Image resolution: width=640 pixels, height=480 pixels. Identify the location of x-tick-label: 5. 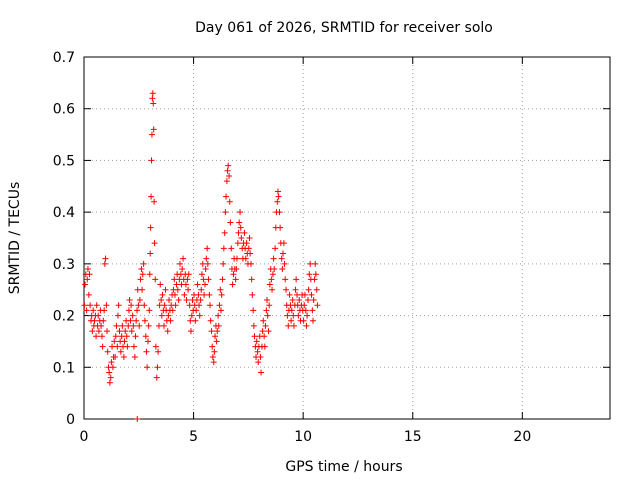
(193, 437).